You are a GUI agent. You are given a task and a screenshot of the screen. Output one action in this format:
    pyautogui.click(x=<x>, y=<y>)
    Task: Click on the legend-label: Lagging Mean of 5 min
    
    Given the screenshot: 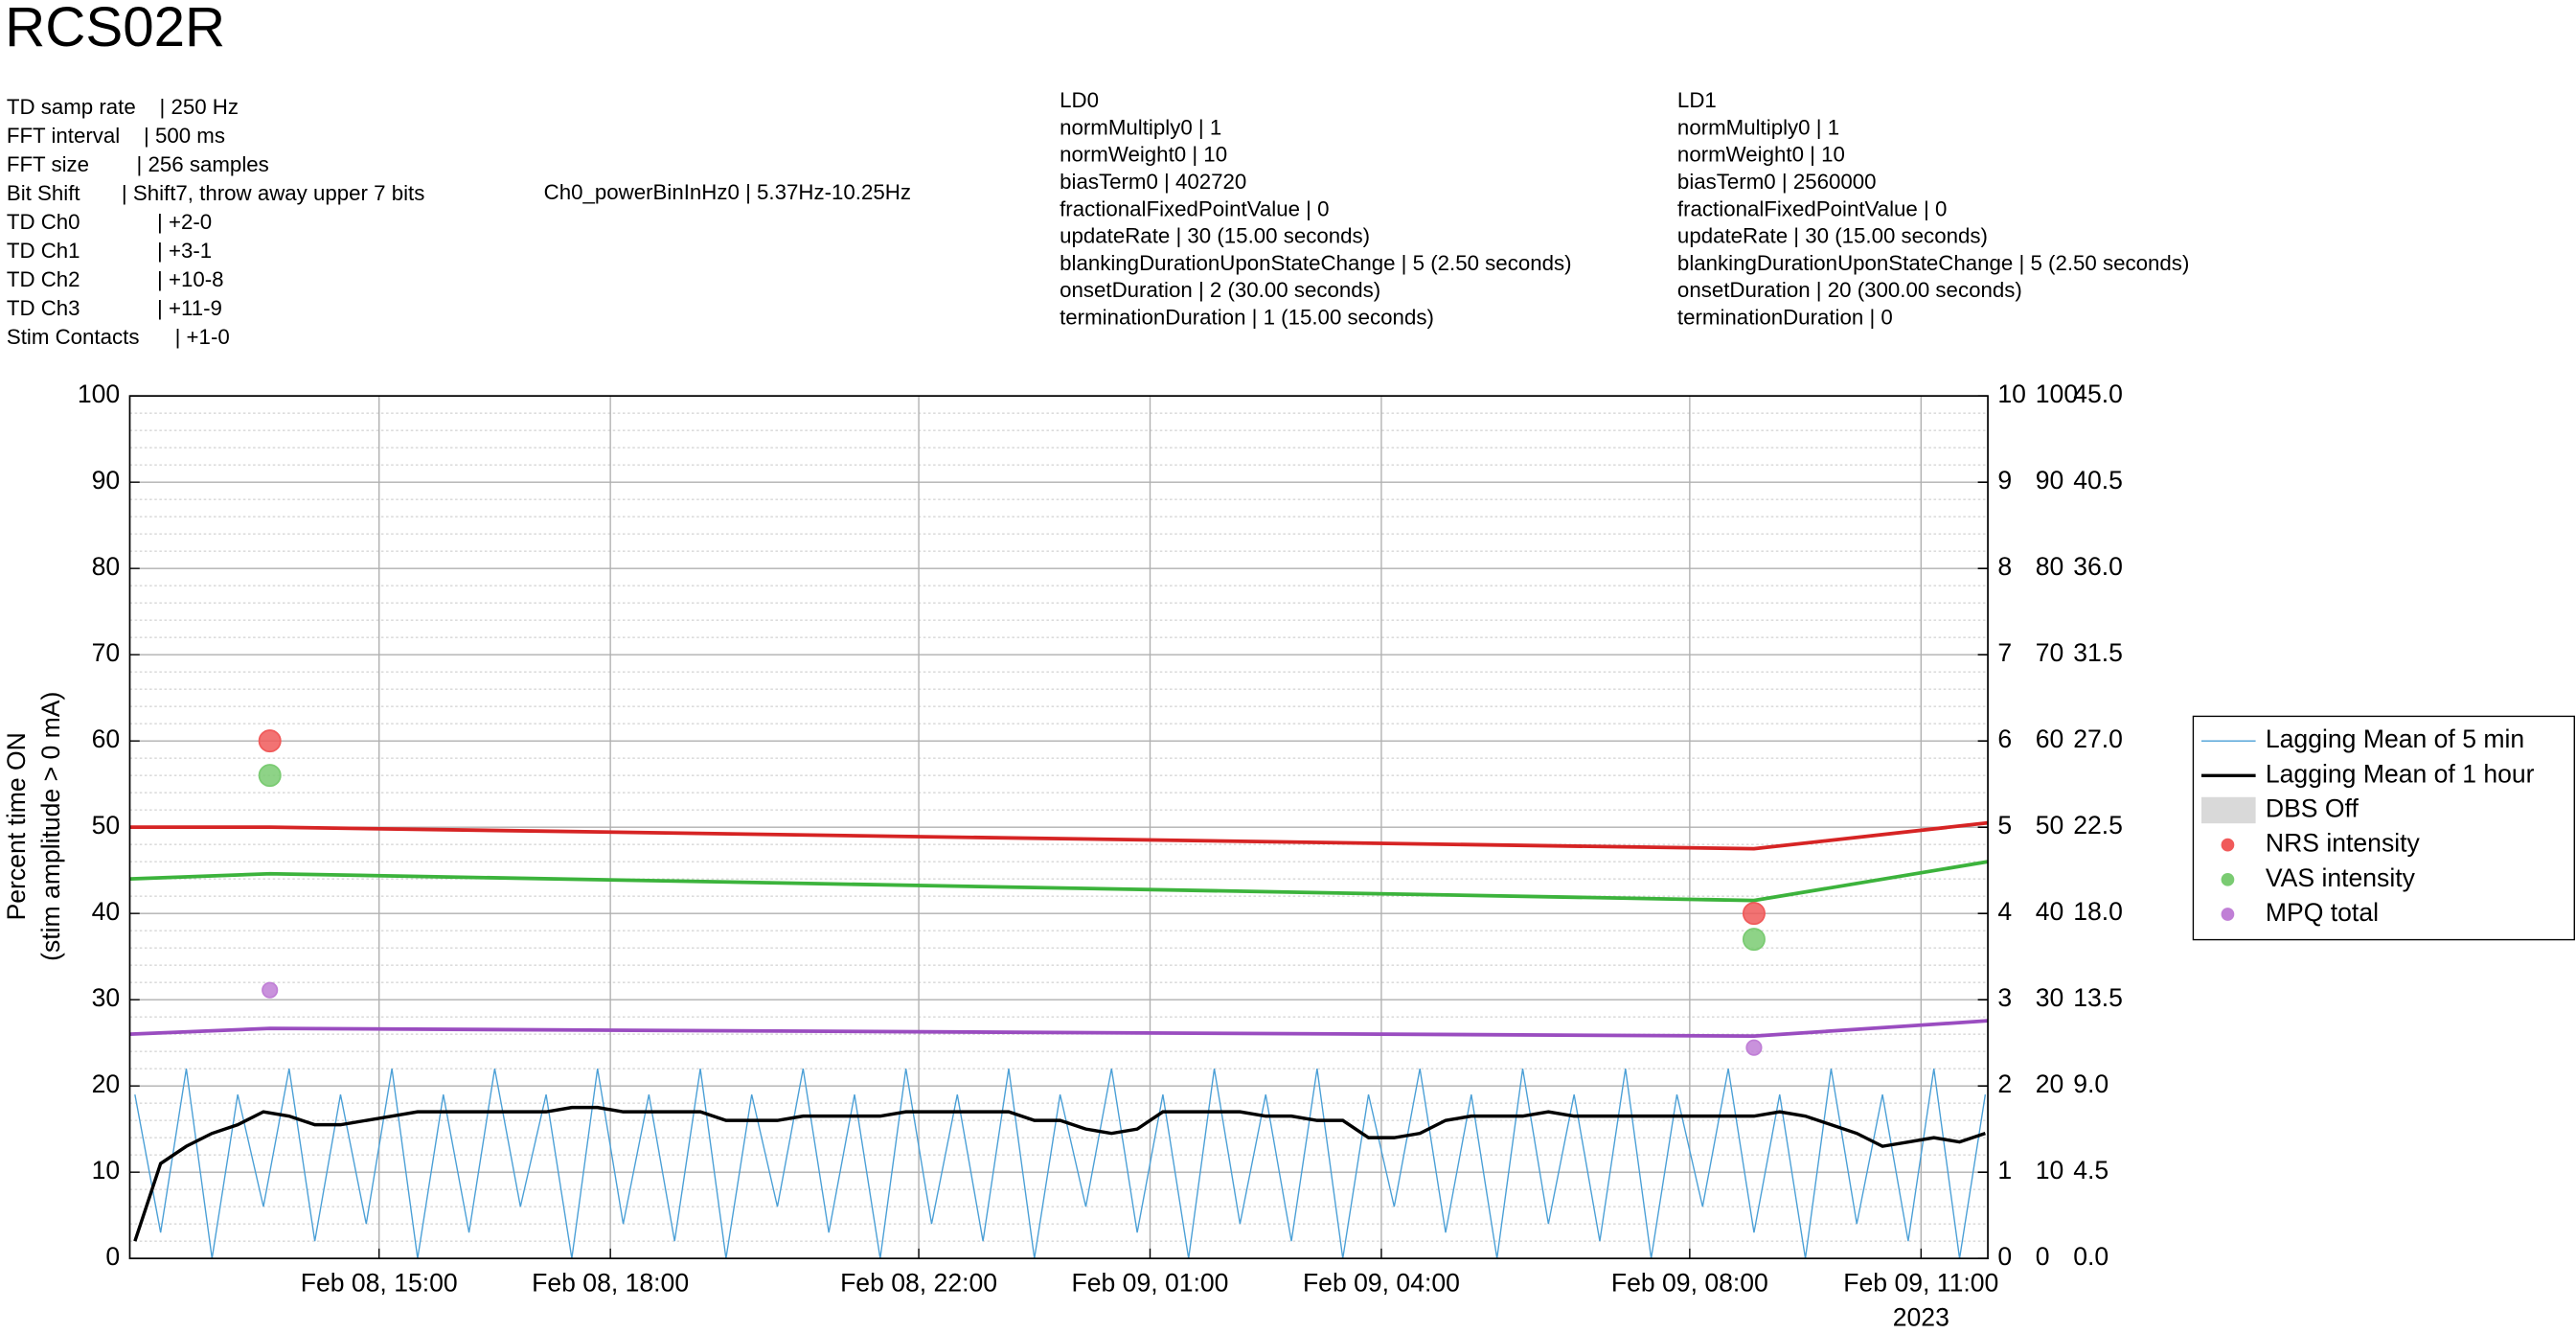 What is the action you would take?
    pyautogui.click(x=2395, y=738)
    